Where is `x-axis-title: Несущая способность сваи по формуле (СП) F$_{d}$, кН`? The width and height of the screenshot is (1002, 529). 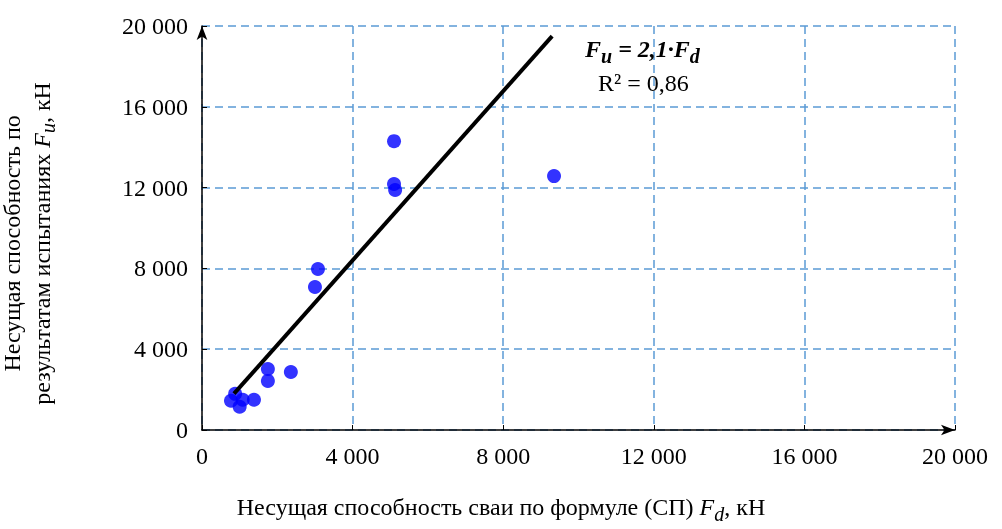
x-axis-title: Несущая способность сваи по формуле (СП) F$_{d}$, кН is located at coordinates (501, 510).